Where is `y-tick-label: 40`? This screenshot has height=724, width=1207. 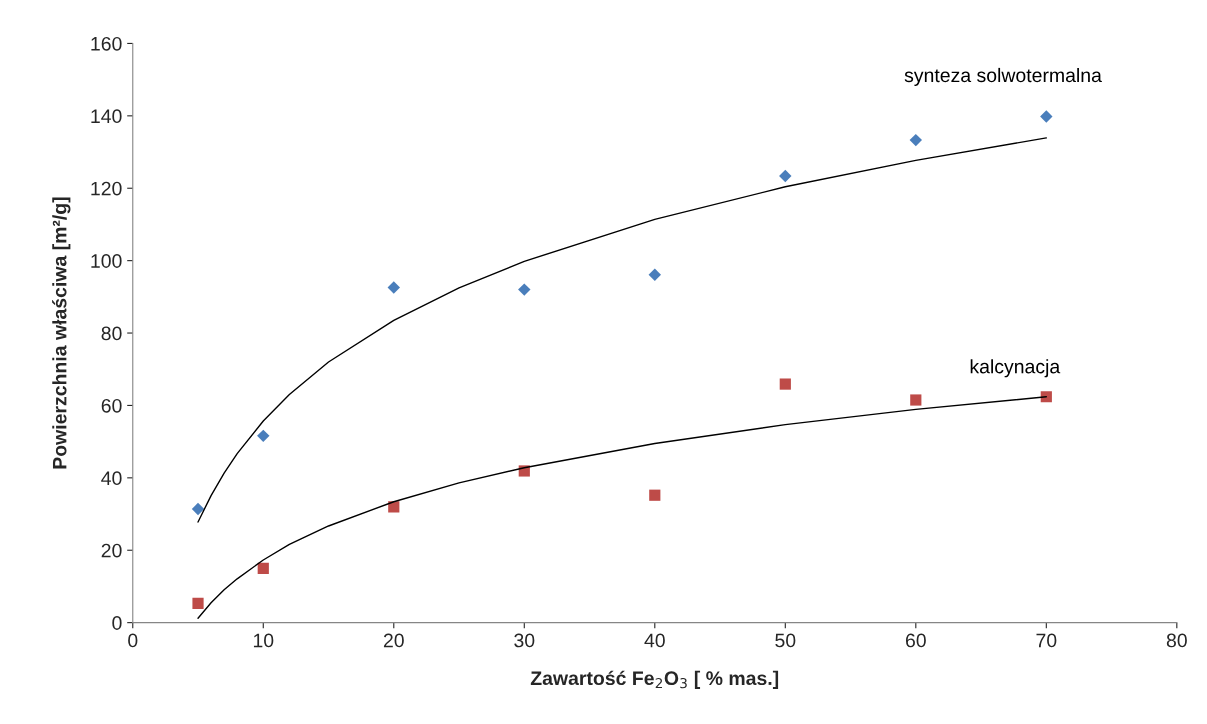 y-tick-label: 40 is located at coordinates (111, 478).